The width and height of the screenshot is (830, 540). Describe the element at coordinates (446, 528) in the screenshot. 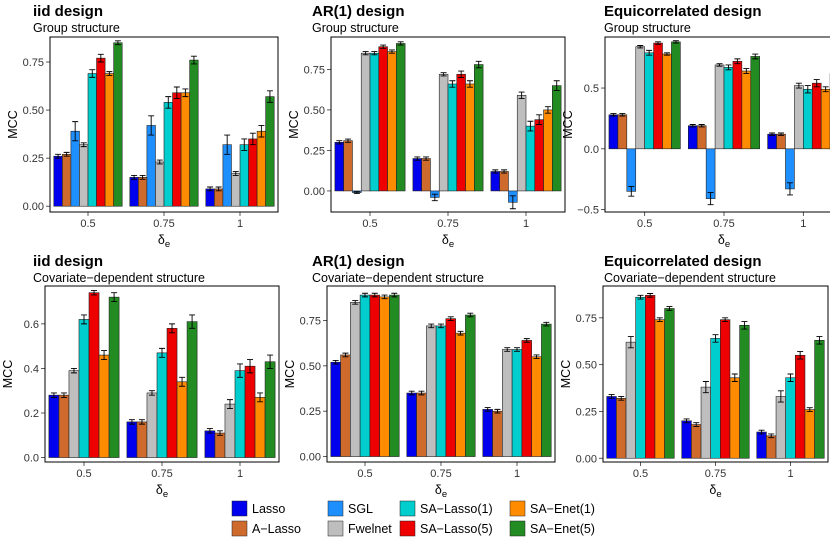

I see `legend-item-sa-lasso-5: SA−Lasso(5)` at that location.